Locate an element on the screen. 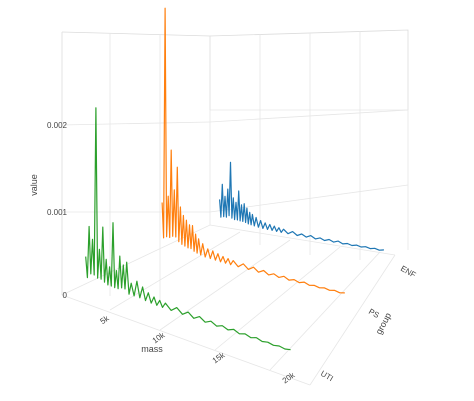 This screenshot has width=474, height=401. group-tick-label: ENF is located at coordinates (408, 272).